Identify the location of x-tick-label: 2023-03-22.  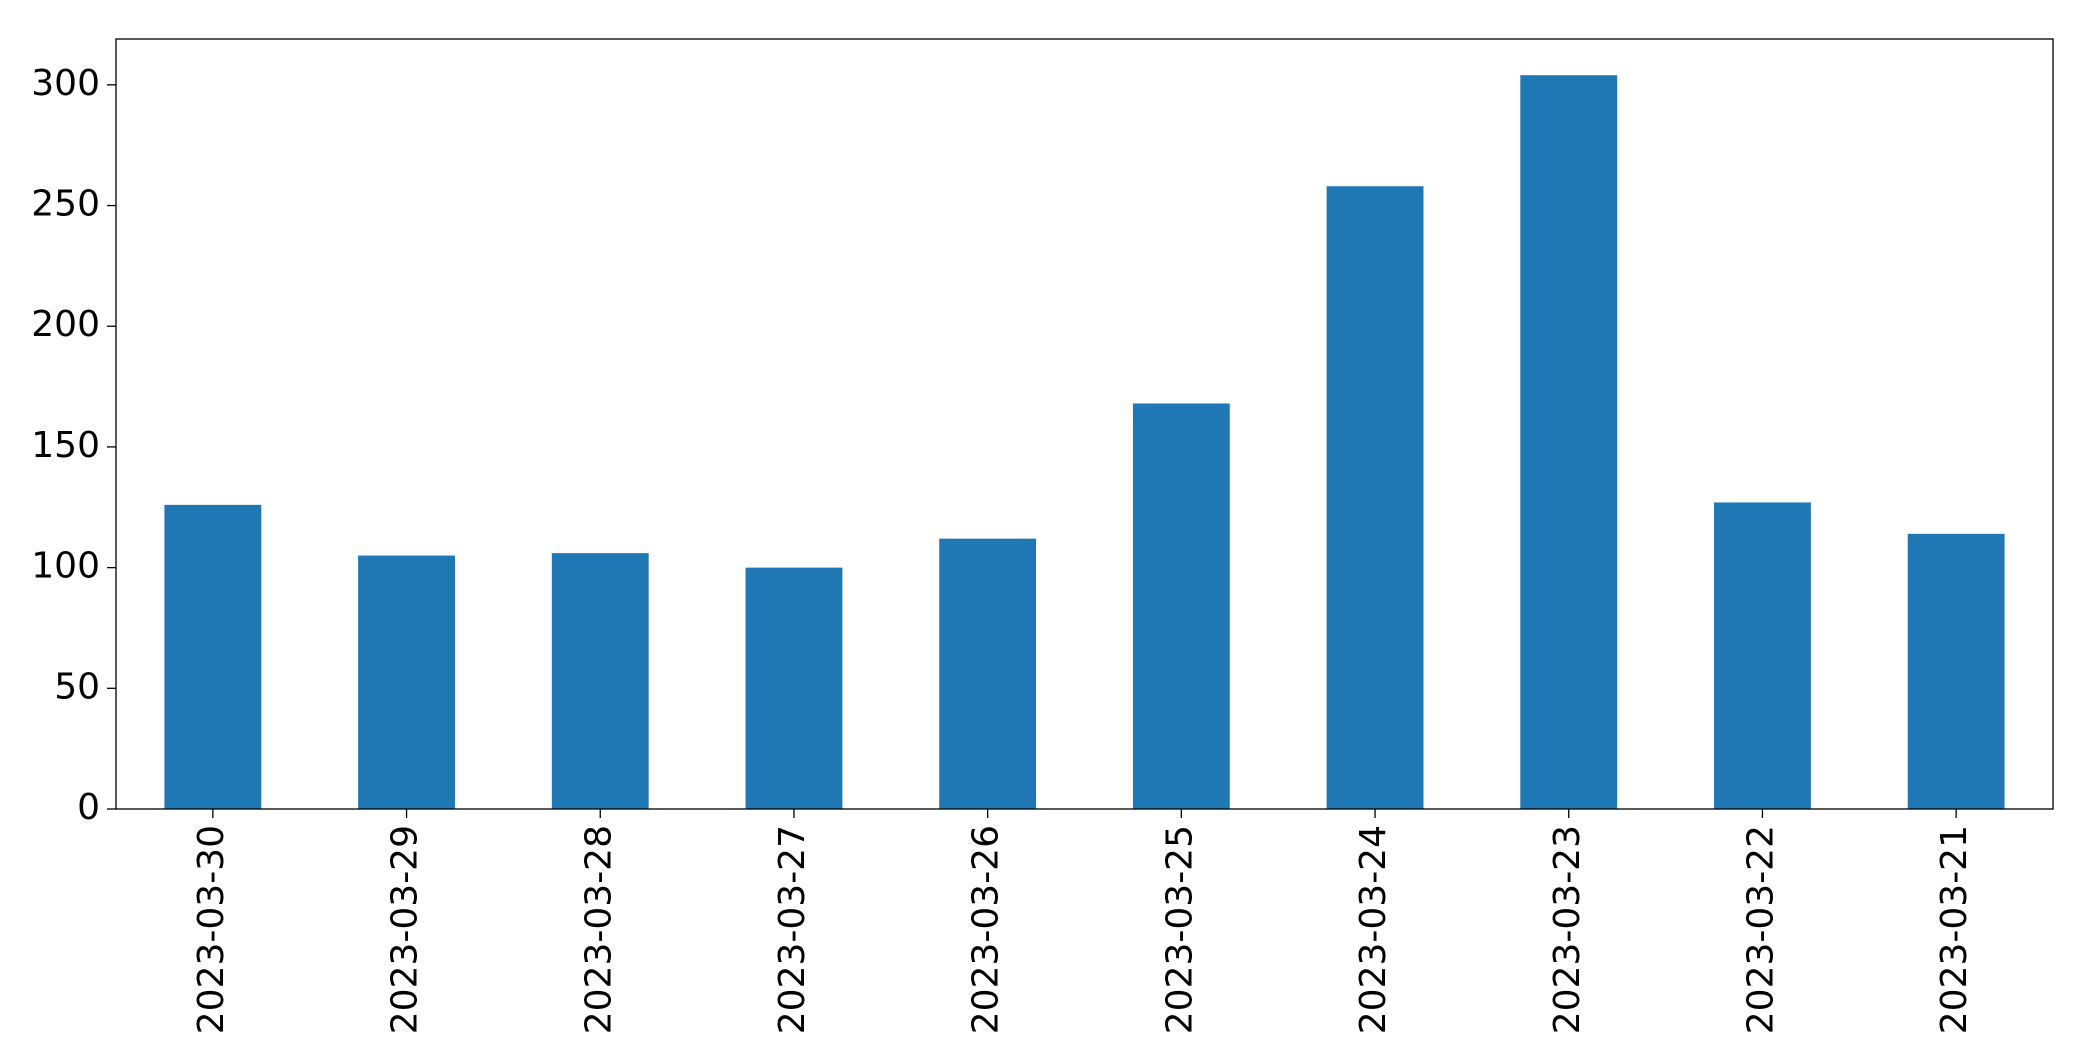
(1760, 929).